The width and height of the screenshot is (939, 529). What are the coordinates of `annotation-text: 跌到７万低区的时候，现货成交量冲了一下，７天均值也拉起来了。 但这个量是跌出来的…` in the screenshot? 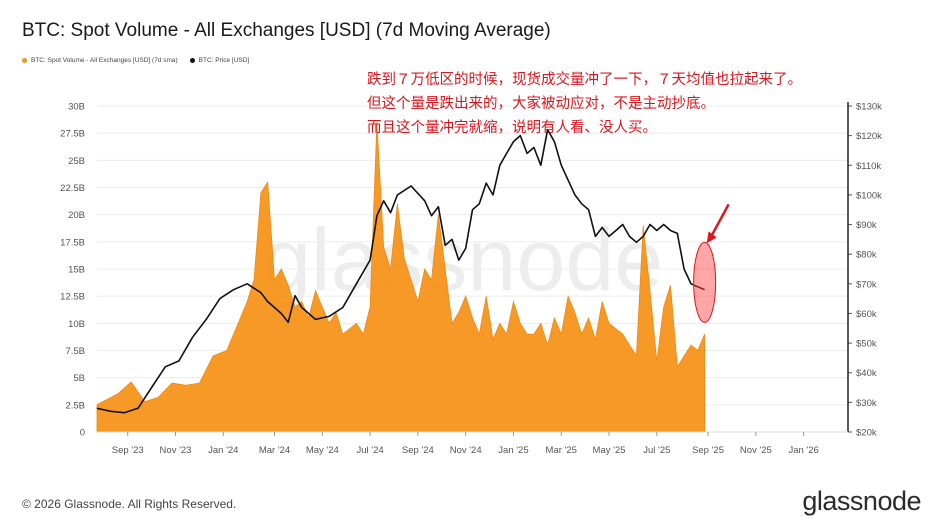 It's located at (584, 104).